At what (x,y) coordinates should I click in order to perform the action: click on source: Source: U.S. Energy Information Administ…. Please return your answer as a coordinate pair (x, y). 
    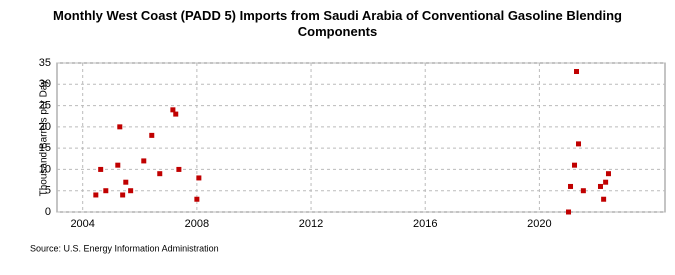
    Looking at the image, I should click on (124, 248).